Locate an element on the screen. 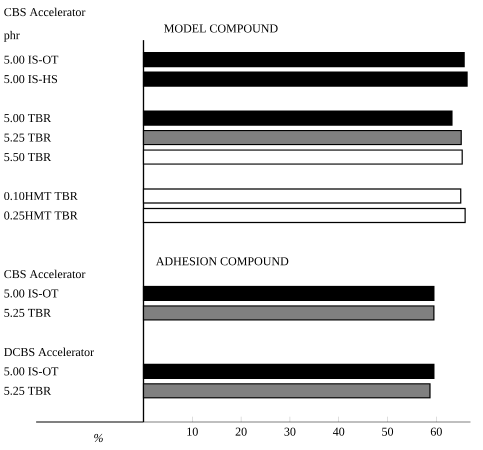 The width and height of the screenshot is (483, 450). y-tick-label: 5.00 IS-HS is located at coordinates (31, 79).